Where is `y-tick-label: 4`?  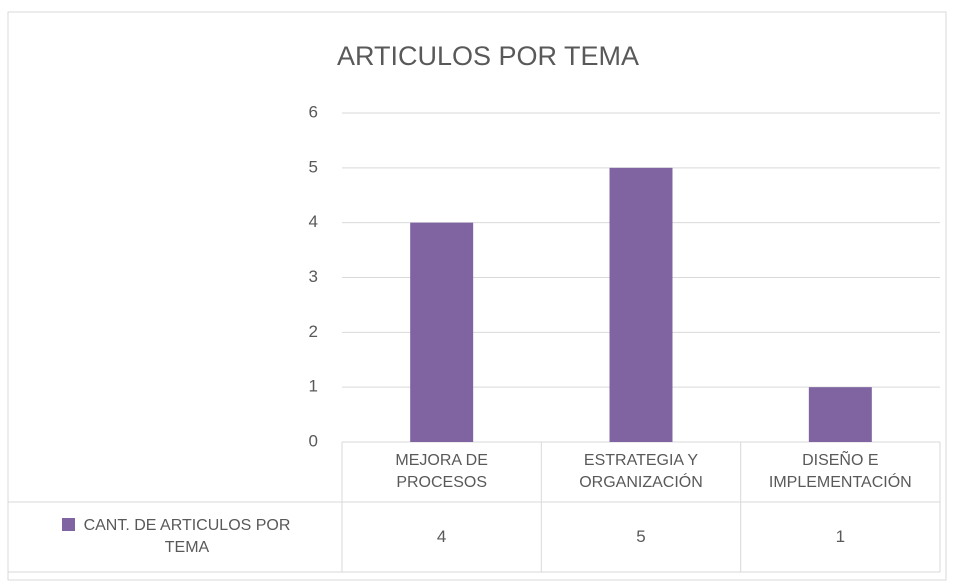
y-tick-label: 4 is located at coordinates (313, 221).